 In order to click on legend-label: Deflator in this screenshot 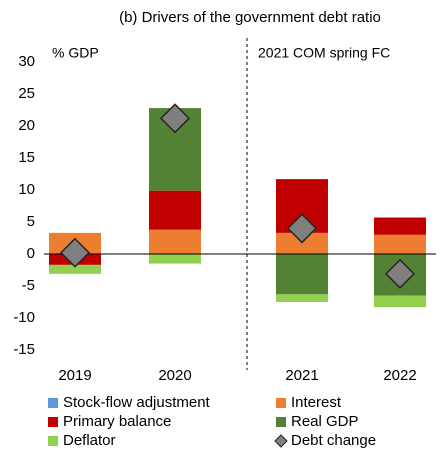, I will do `click(89, 440)`.